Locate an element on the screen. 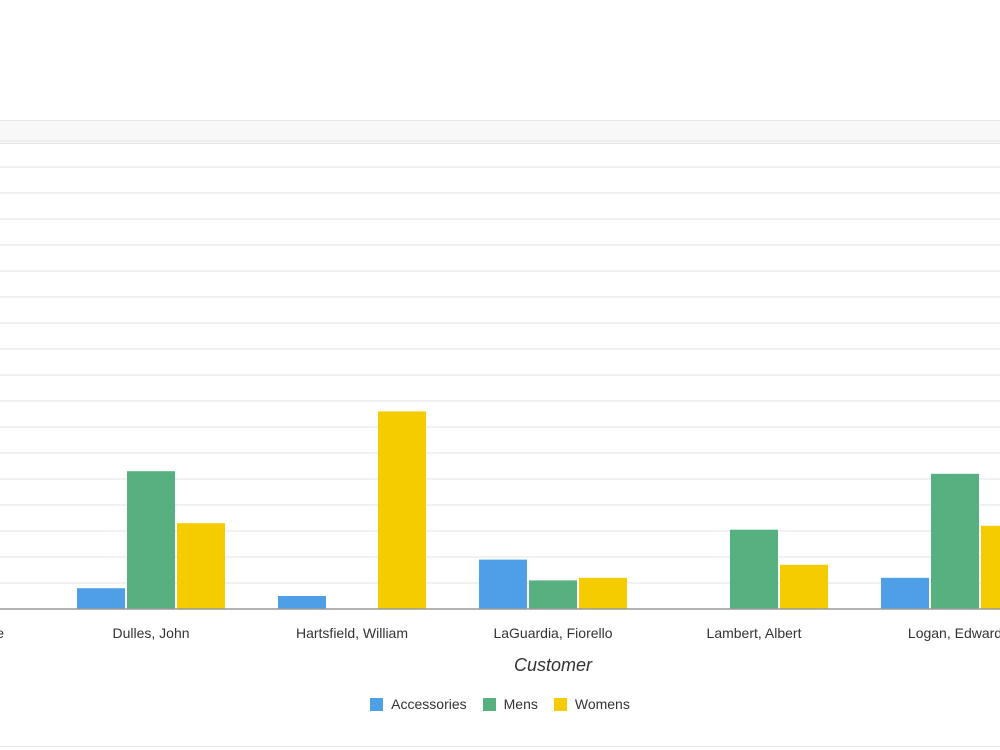 Image resolution: width=1000 pixels, height=750 pixels. x-tick-label: LaGuardia, Fiorello is located at coordinates (552, 633).